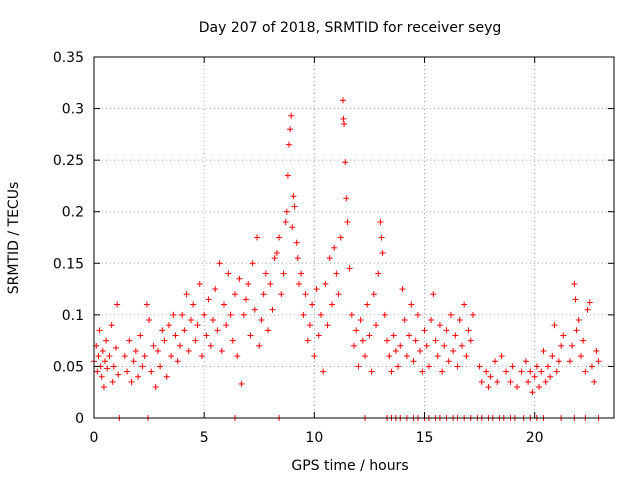 The image size is (640, 480). Describe the element at coordinates (68, 161) in the screenshot. I see `y-tick-label: 0.25` at that location.